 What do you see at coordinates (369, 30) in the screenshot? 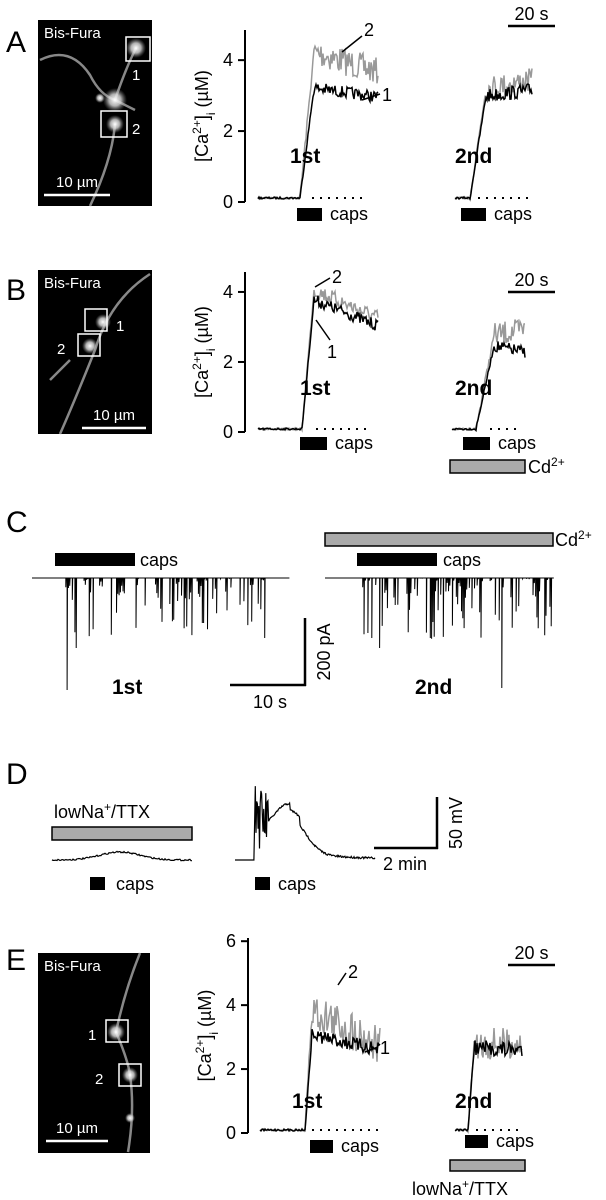
I see `trace-label: 2` at bounding box center [369, 30].